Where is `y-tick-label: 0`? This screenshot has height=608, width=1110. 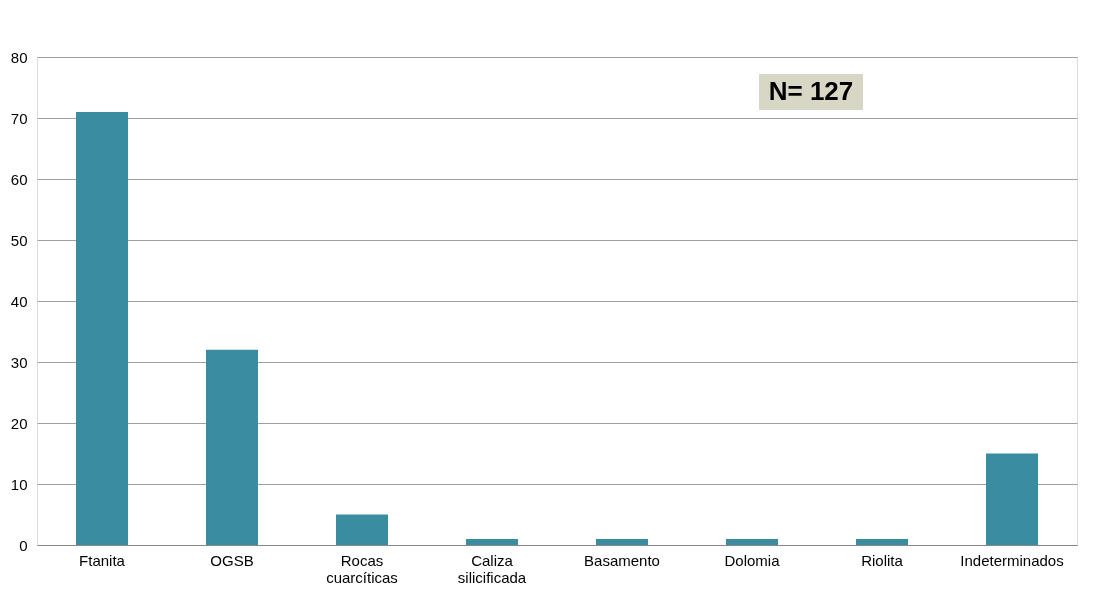
y-tick-label: 0 is located at coordinates (23, 545).